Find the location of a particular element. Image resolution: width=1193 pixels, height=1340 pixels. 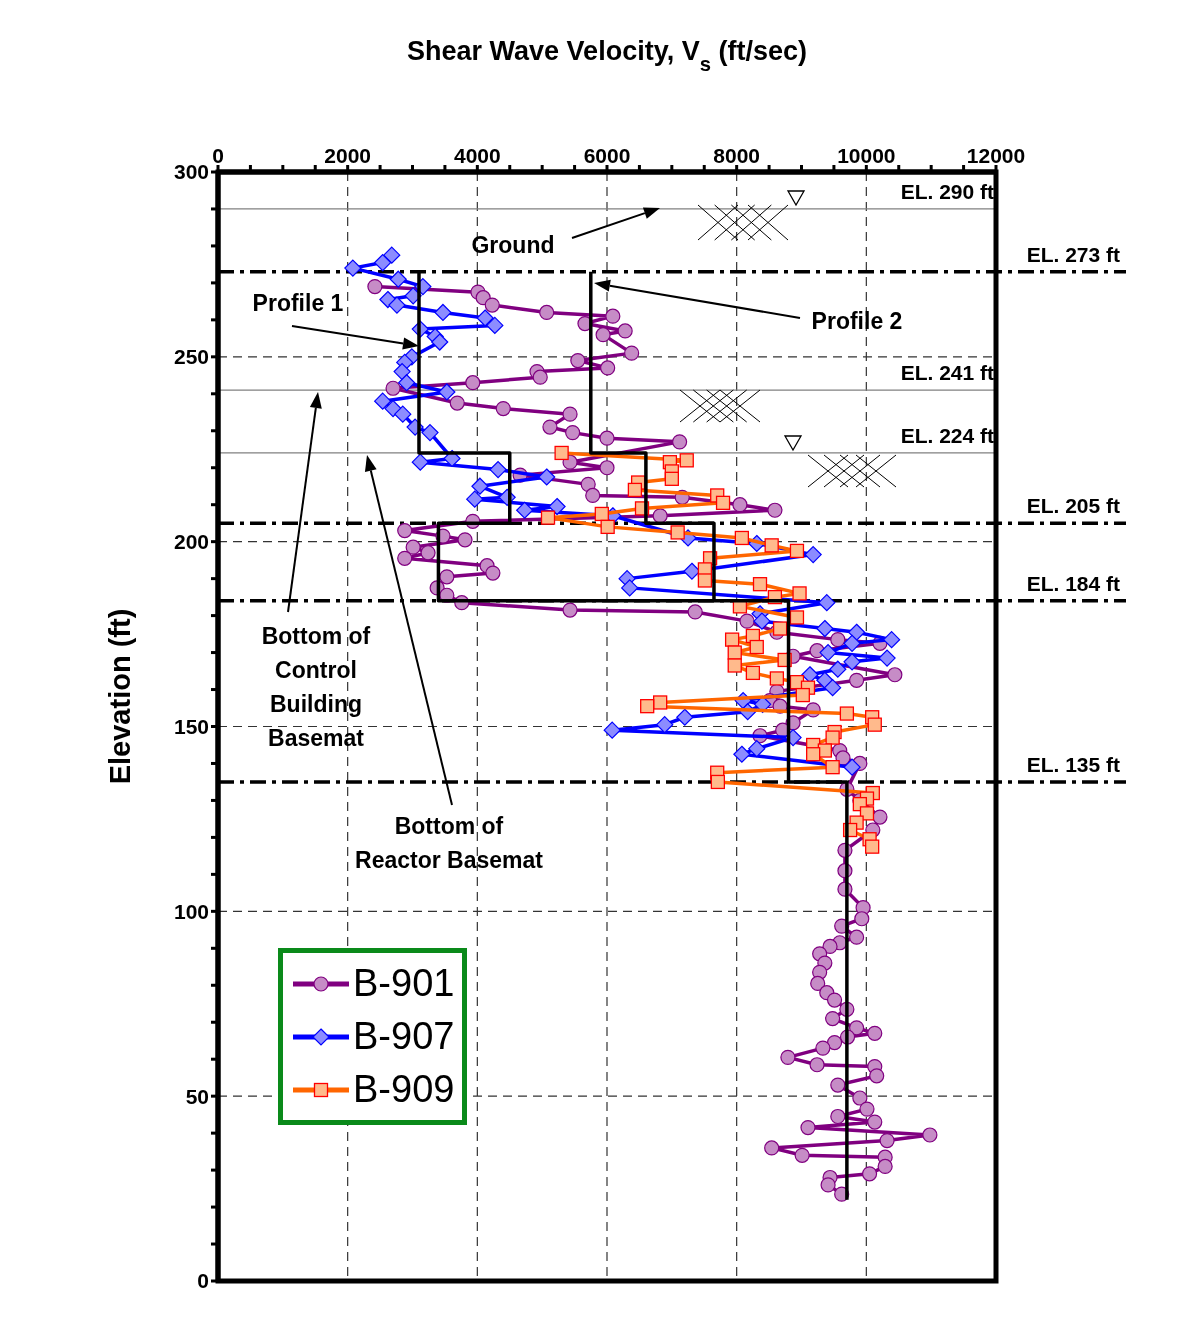

ref-line-label: EL. 273 ft is located at coordinates (1073, 254).